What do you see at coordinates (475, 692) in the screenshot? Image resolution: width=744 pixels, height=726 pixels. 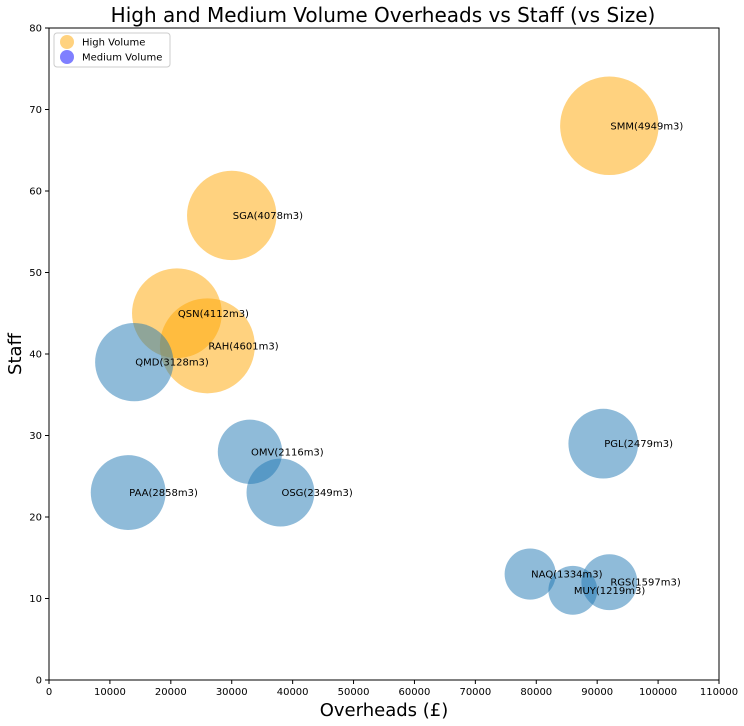 I see `x-tick-label: 70000` at bounding box center [475, 692].